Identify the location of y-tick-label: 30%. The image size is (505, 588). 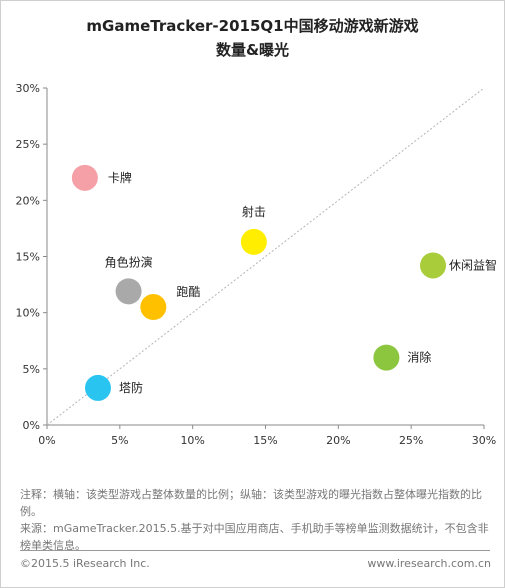
(28, 88).